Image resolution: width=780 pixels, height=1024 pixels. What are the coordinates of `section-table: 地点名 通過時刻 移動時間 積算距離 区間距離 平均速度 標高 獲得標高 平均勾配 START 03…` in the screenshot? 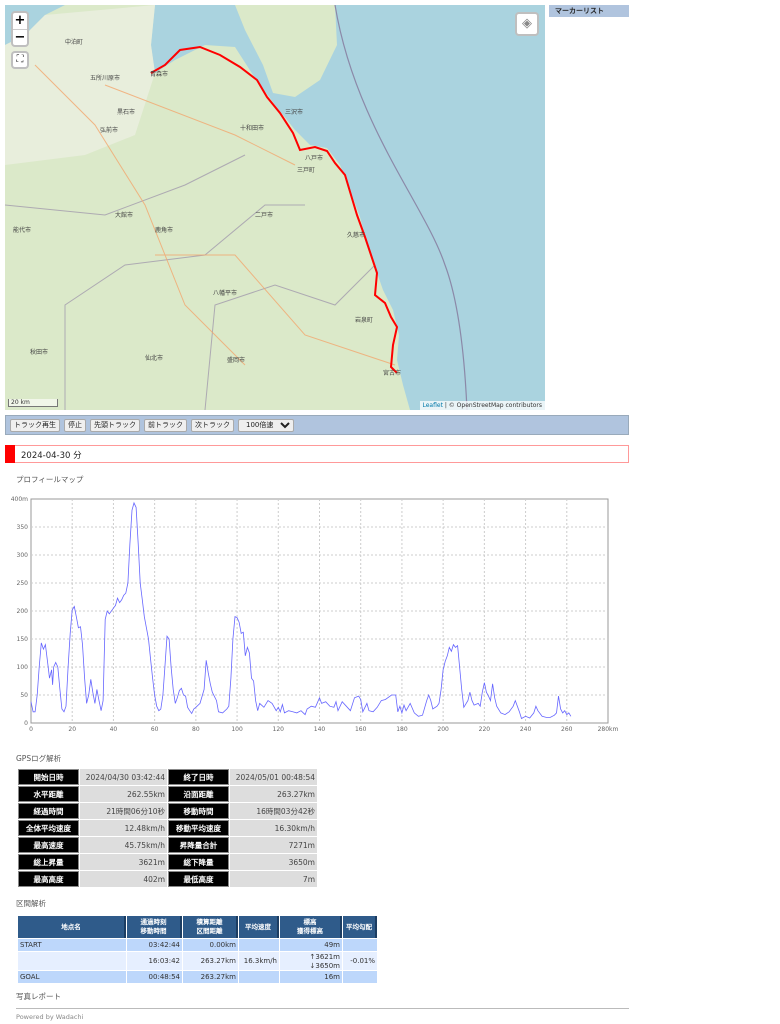 It's located at (197, 949).